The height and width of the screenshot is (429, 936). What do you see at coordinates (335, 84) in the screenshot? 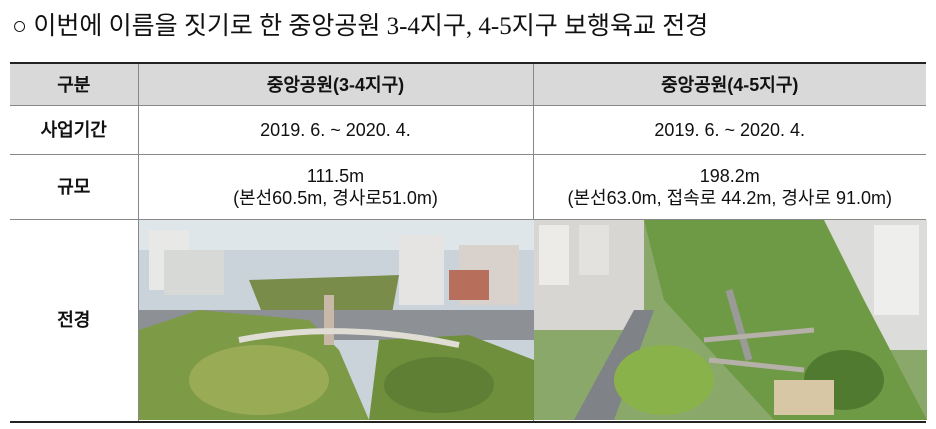
I see `column-header: 중앙공원(3-4지구)` at bounding box center [335, 84].